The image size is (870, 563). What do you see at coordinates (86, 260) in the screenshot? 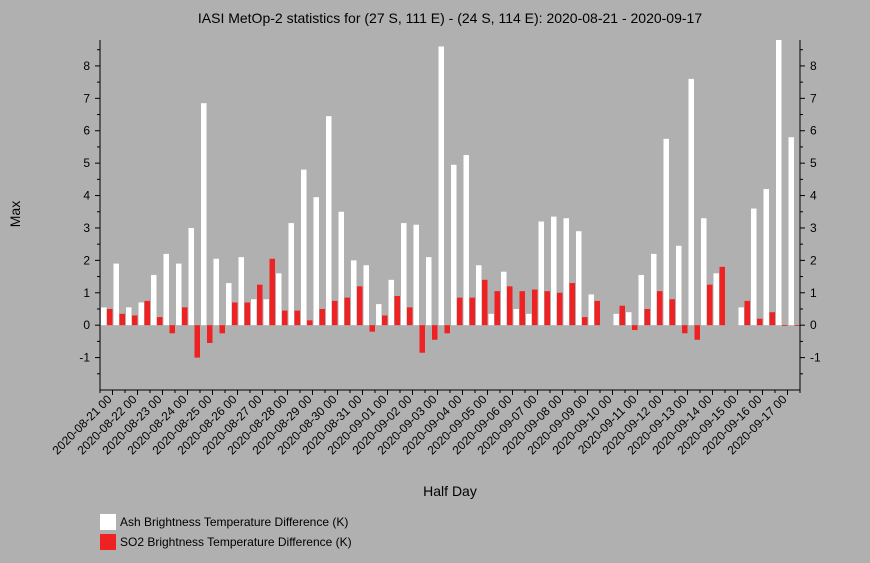
I see `y-tick-label: 2` at bounding box center [86, 260].